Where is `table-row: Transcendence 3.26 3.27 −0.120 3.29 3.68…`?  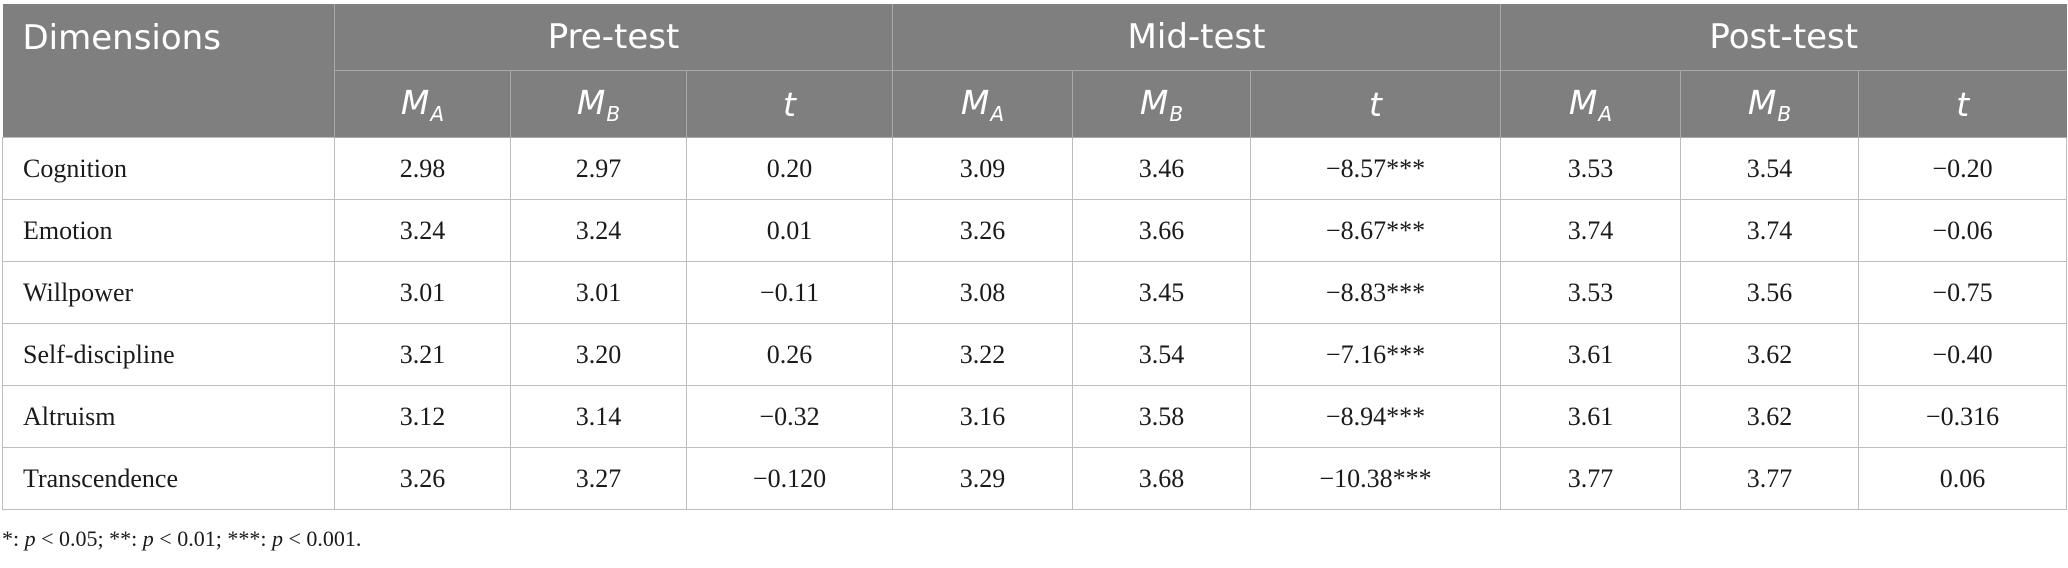
table-row: Transcendence 3.26 3.27 −0.120 3.29 3.68… is located at coordinates (1035, 478).